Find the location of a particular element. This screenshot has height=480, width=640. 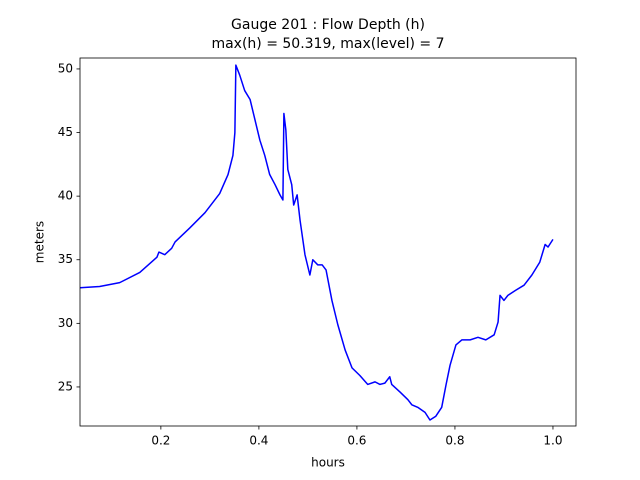

x-tick-label: 0.4 is located at coordinates (258, 441).